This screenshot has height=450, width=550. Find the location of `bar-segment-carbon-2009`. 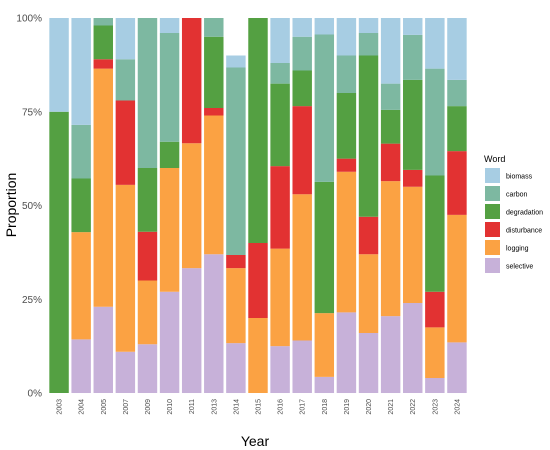

bar-segment-carbon-2009 is located at coordinates (147, 93).